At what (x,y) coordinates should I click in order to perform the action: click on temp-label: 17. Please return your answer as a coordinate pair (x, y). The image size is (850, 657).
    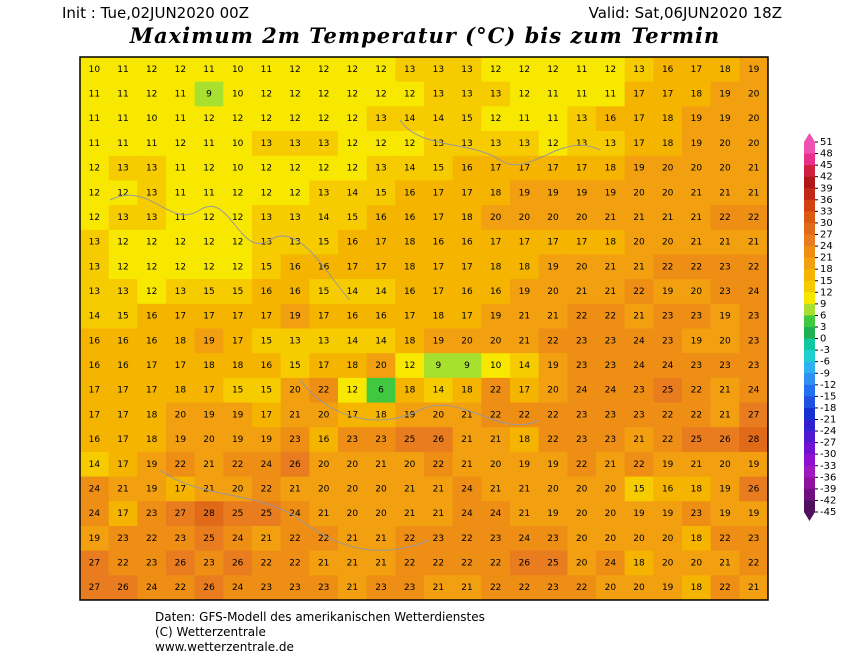
    Looking at the image, I should click on (94, 415).